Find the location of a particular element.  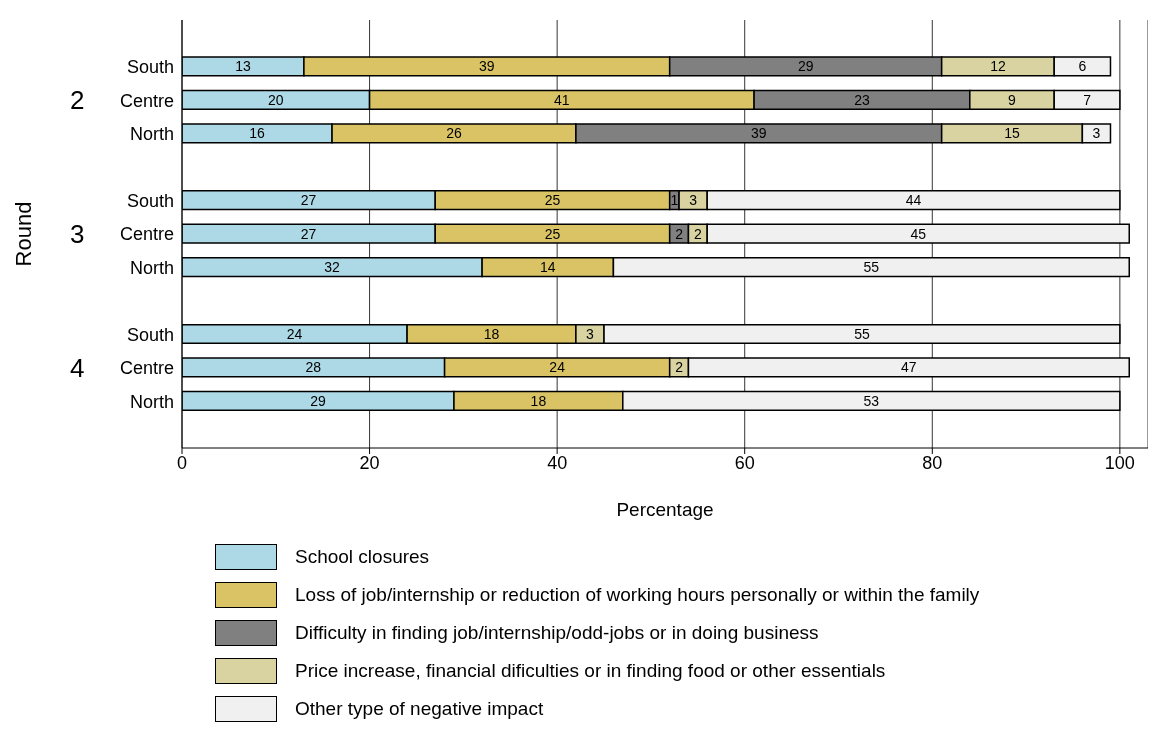

x-tick-label: 0 is located at coordinates (182, 462).